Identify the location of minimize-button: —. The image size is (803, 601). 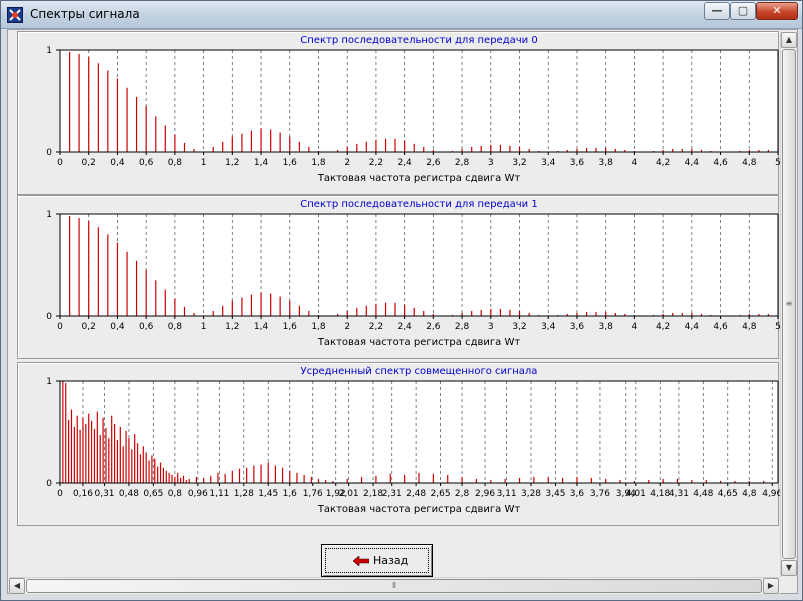
(717, 11).